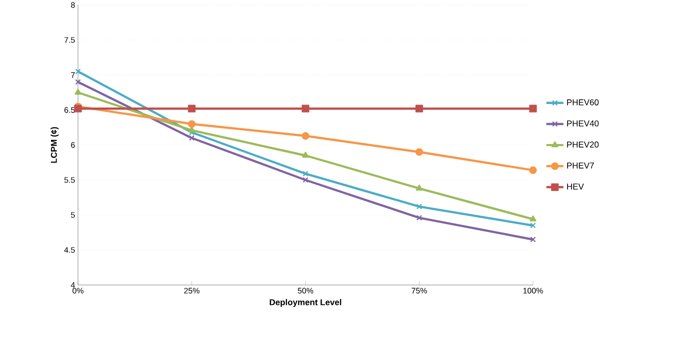  Describe the element at coordinates (306, 303) in the screenshot. I see `x-axis-title: Deployment Level` at that location.